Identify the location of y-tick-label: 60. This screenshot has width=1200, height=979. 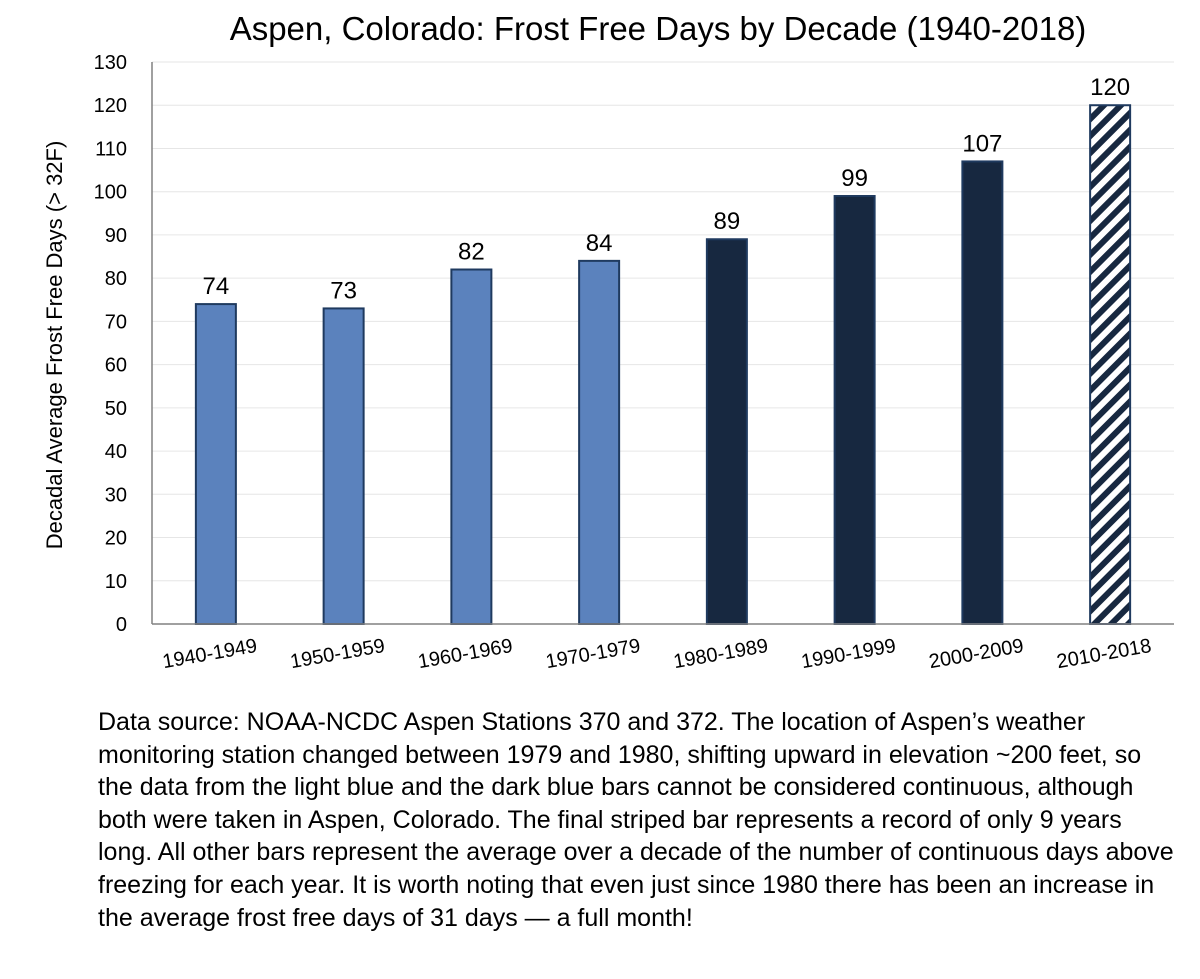
(116, 366).